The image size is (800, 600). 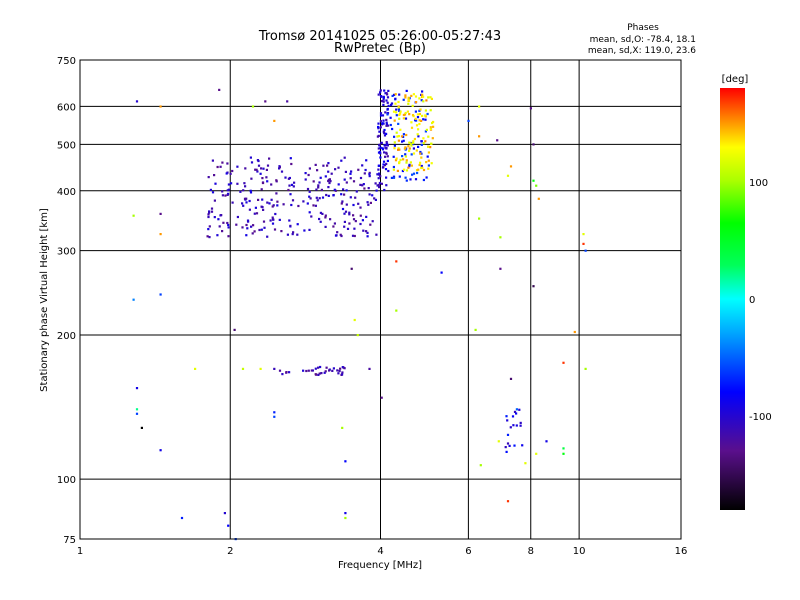 What do you see at coordinates (579, 551) in the screenshot?
I see `x-tick-label: 10` at bounding box center [579, 551].